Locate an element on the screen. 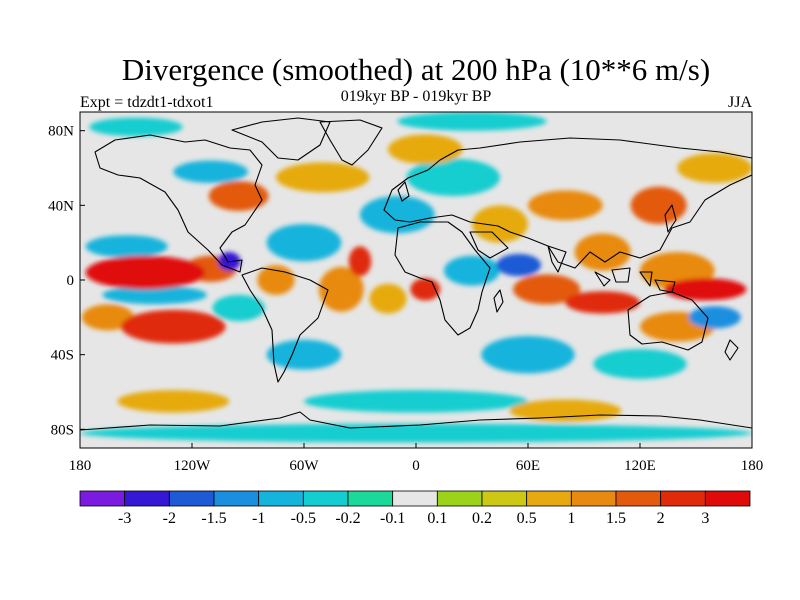  center-string: 019kyr BP - 019kyr BP is located at coordinates (416, 96).